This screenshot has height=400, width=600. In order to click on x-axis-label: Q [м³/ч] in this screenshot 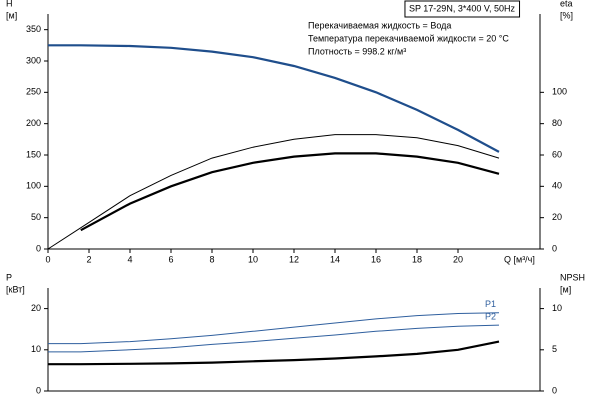, I will do `click(519, 259)`.